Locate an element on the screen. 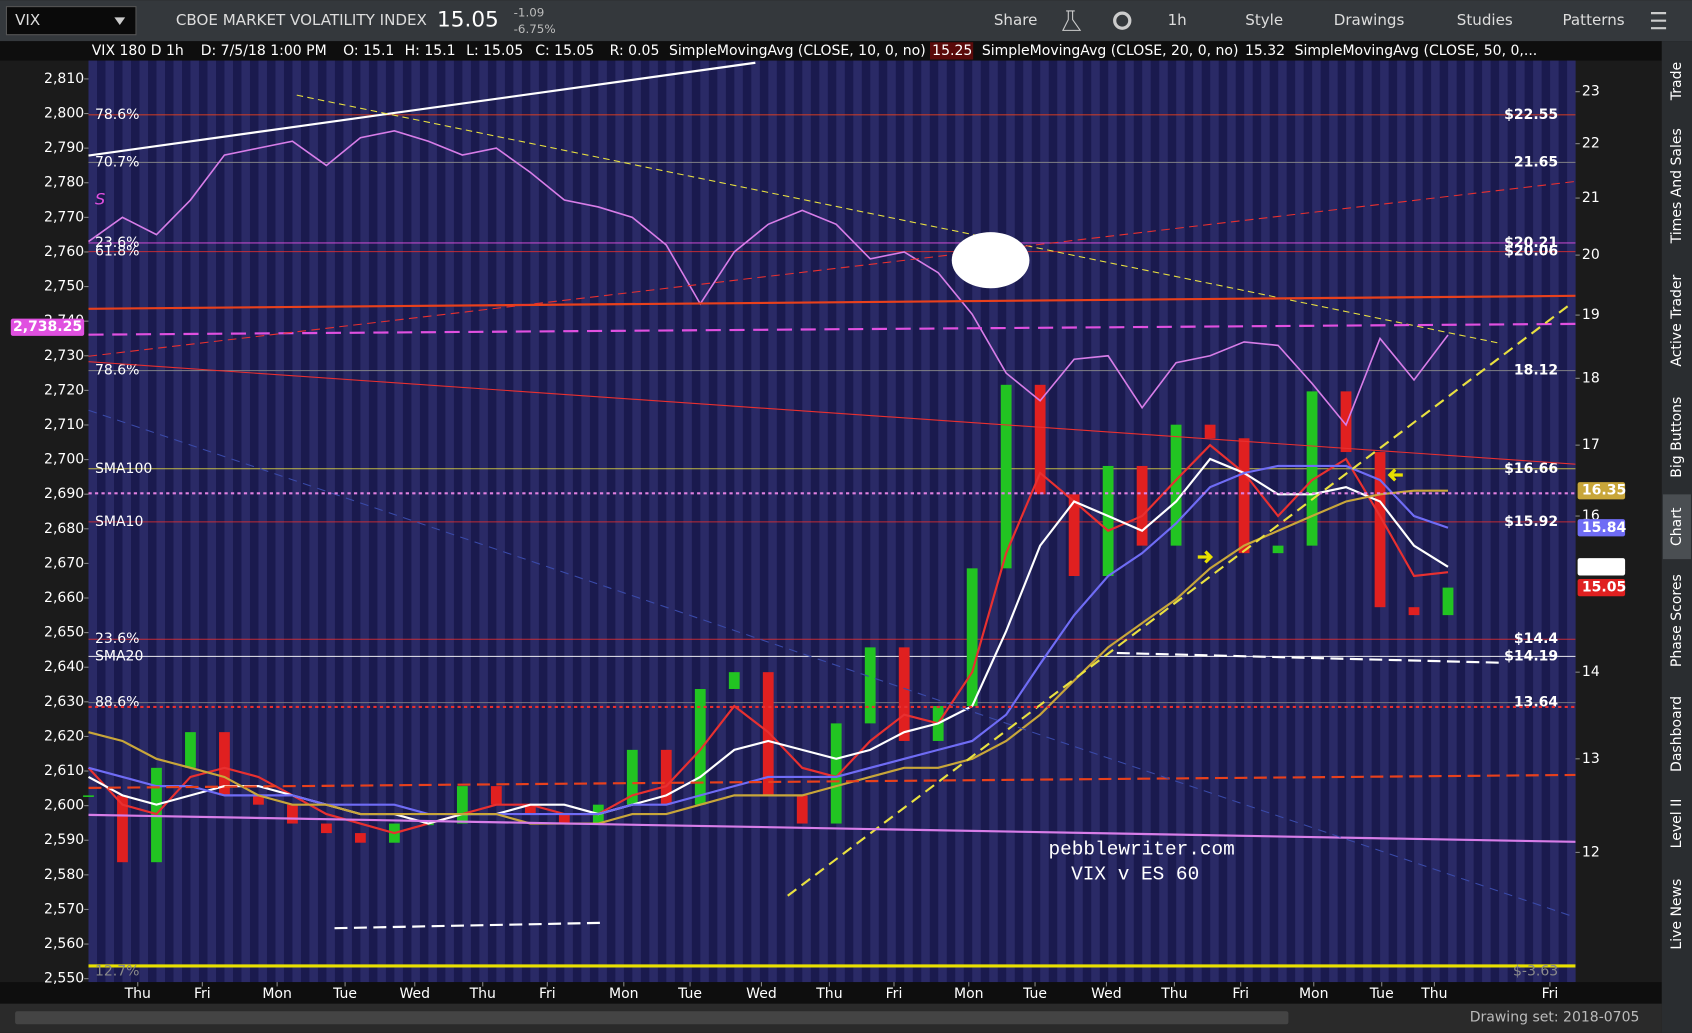 This screenshot has width=1692, height=1033. symbol-box is located at coordinates (71, 21).